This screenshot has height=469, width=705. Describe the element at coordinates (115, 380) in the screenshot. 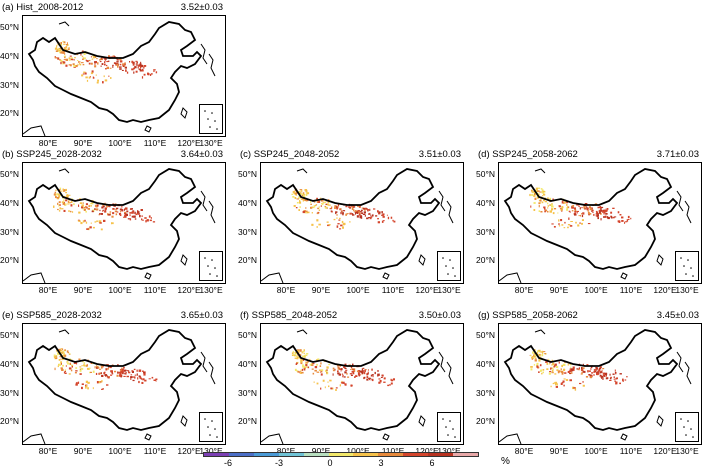

I see `country-border` at that location.